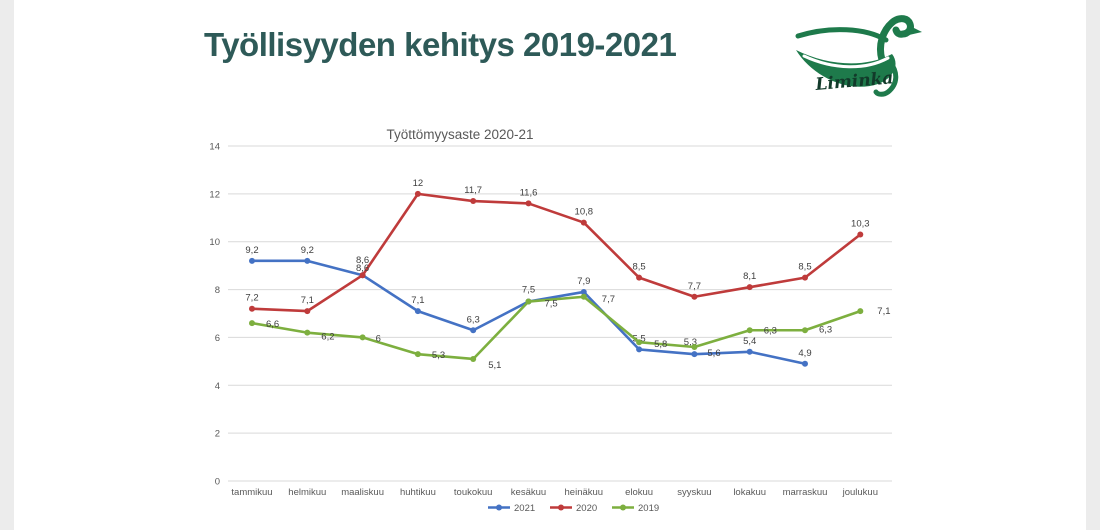 The image size is (1100, 530). I want to click on data-label: 4,9, so click(804, 353).